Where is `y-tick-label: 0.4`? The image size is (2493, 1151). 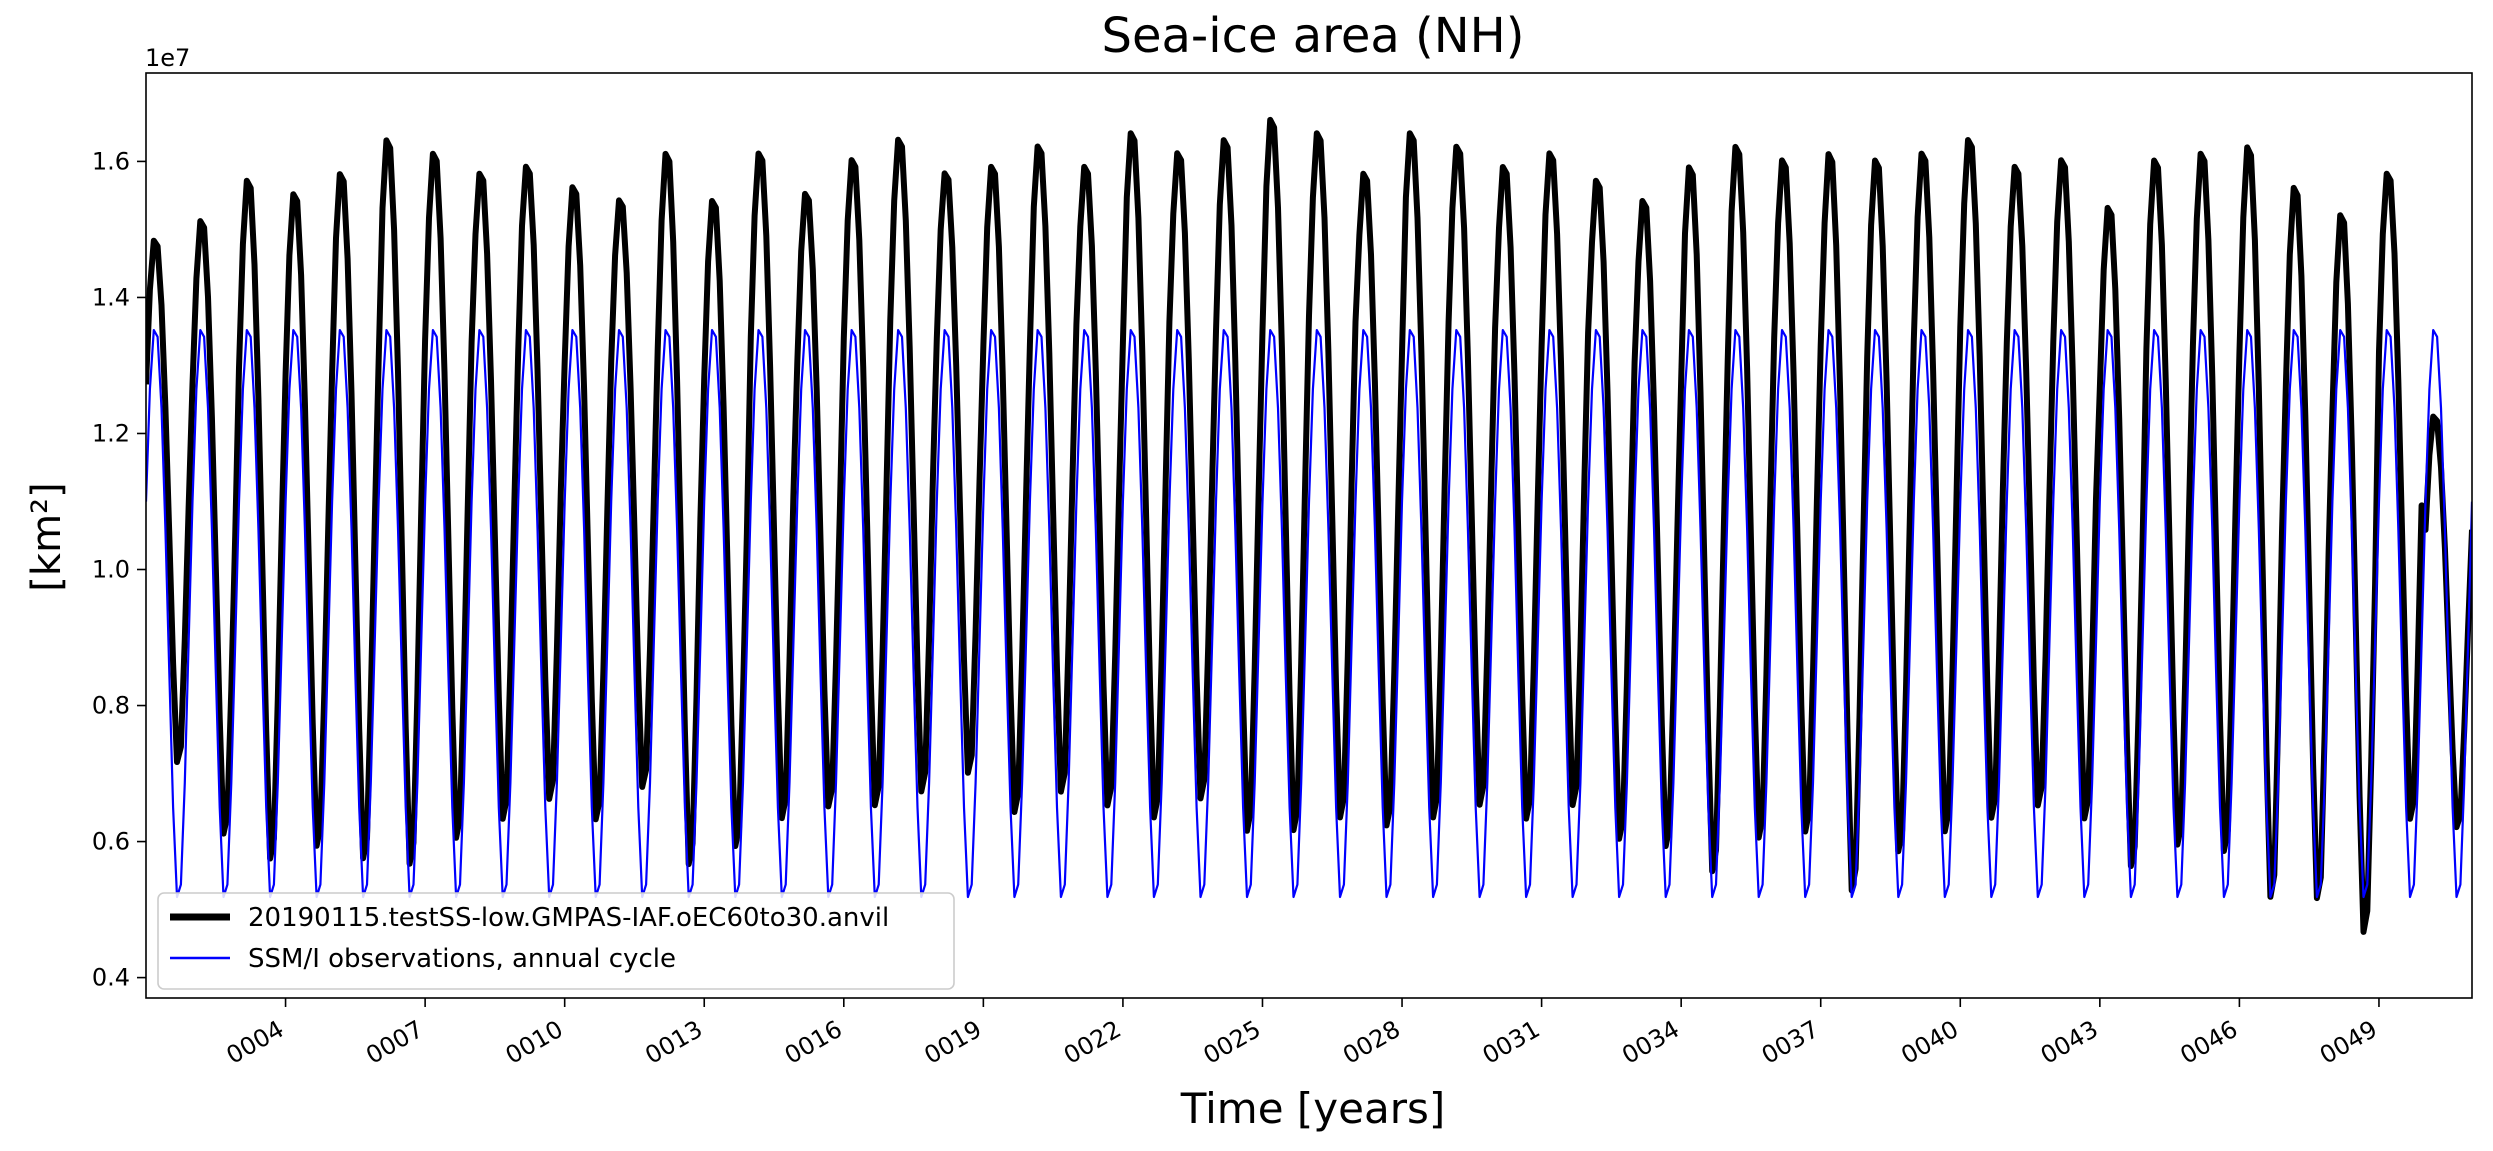 y-tick-label: 0.4 is located at coordinates (111, 978).